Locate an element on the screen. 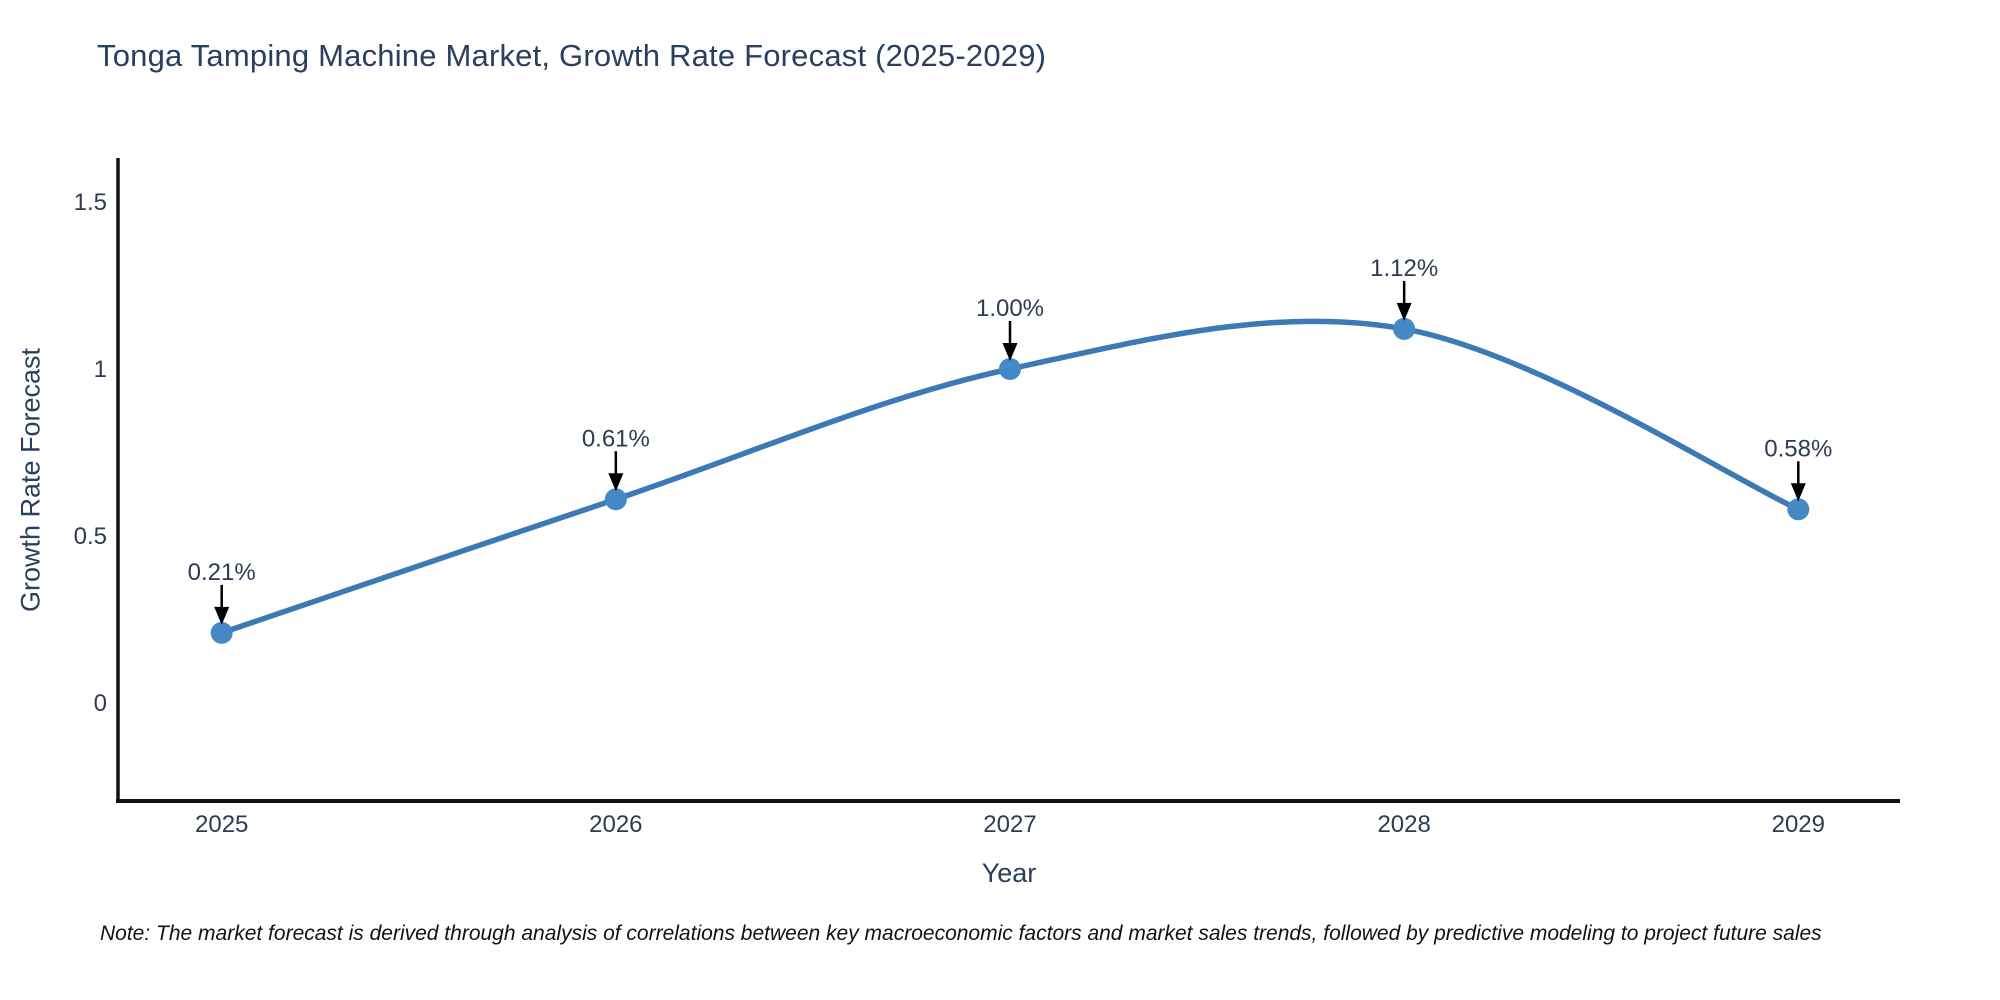  x-axis-title: Year is located at coordinates (1009, 873).